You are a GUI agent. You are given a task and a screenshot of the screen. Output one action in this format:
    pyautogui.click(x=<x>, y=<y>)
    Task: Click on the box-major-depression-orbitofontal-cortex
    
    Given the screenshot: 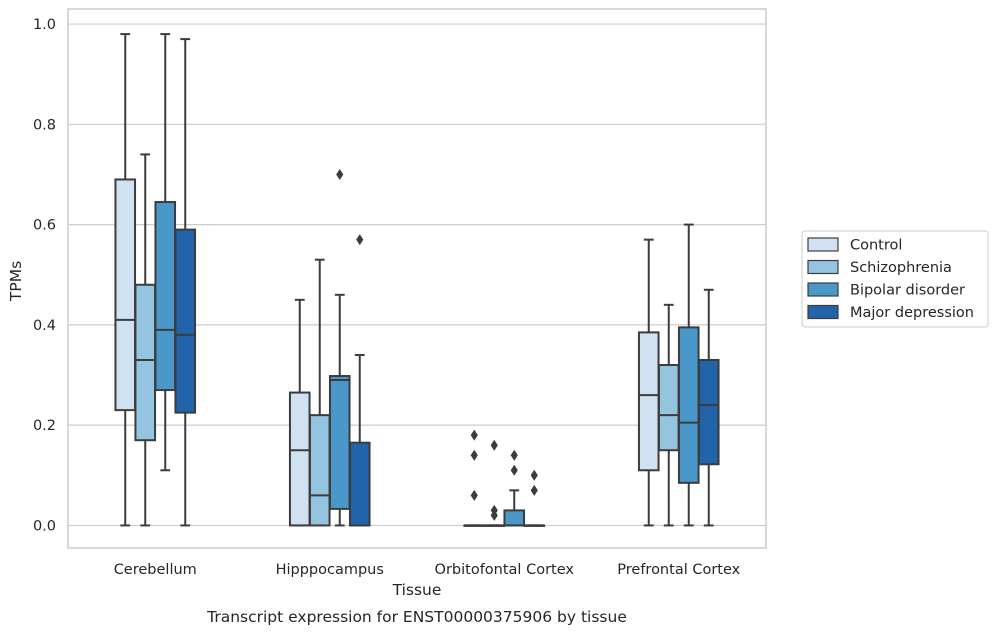 What is the action you would take?
    pyautogui.click(x=534, y=498)
    